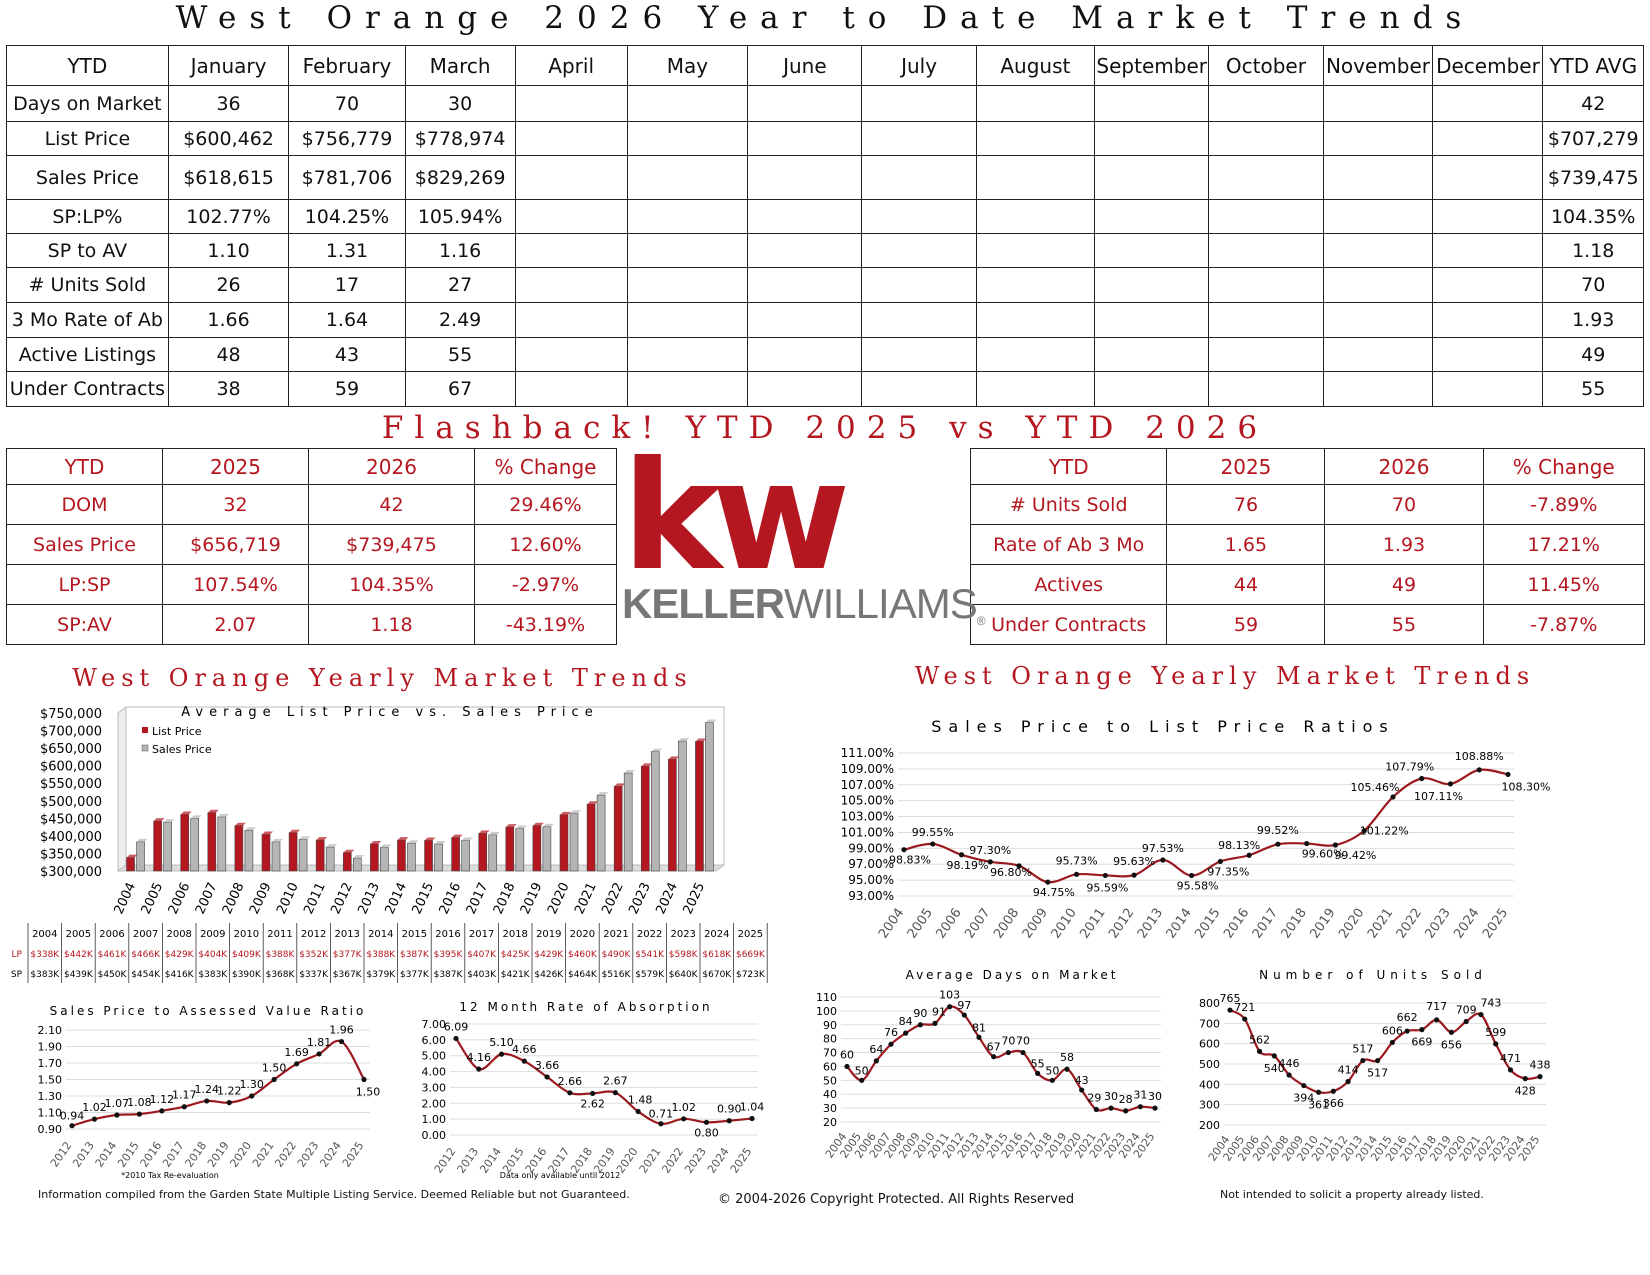  What do you see at coordinates (1378, 65) in the screenshot?
I see `ytd-header-cell: November` at bounding box center [1378, 65].